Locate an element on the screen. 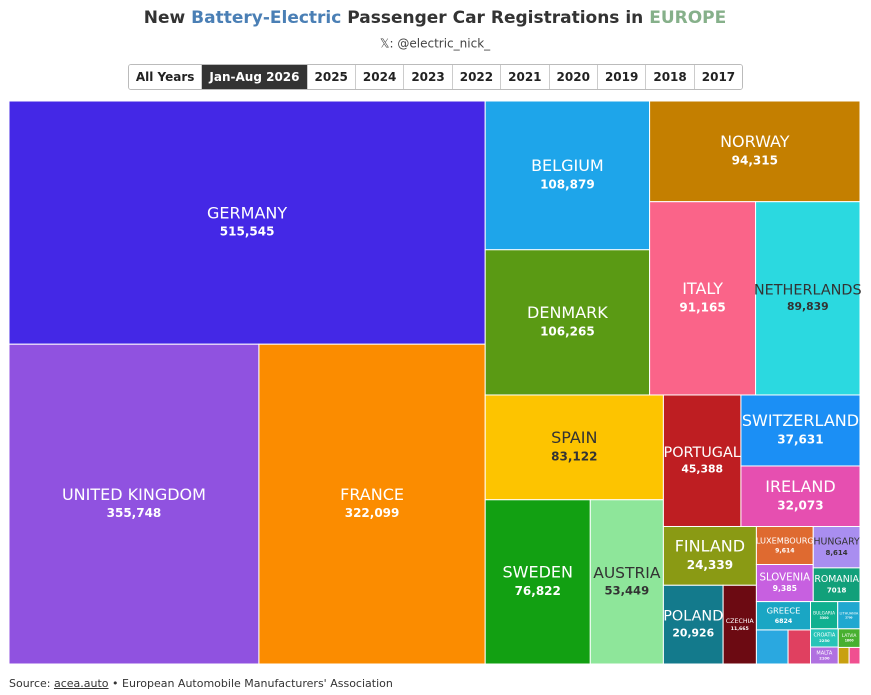 The height and width of the screenshot is (695, 871). year-tab: 2017 is located at coordinates (718, 77).